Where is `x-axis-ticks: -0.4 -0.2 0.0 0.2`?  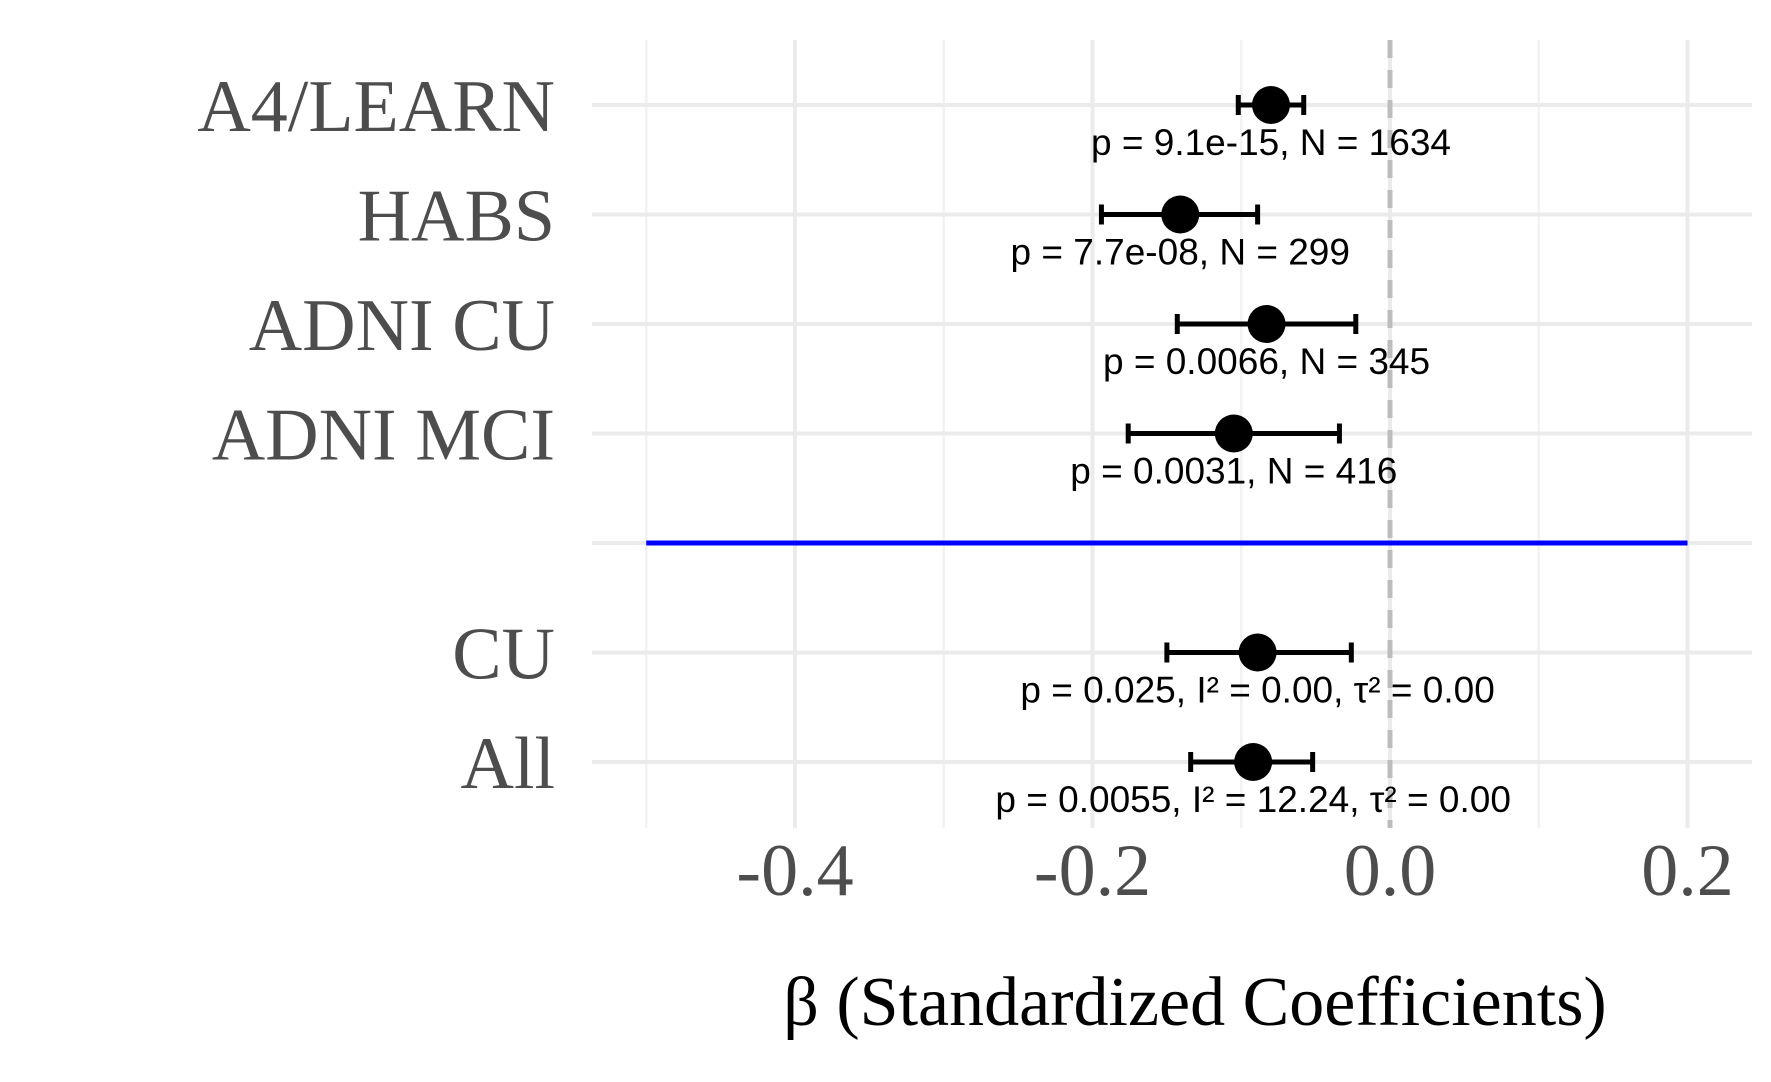 x-axis-ticks: -0.4 -0.2 0.0 0.2 is located at coordinates (1234, 871).